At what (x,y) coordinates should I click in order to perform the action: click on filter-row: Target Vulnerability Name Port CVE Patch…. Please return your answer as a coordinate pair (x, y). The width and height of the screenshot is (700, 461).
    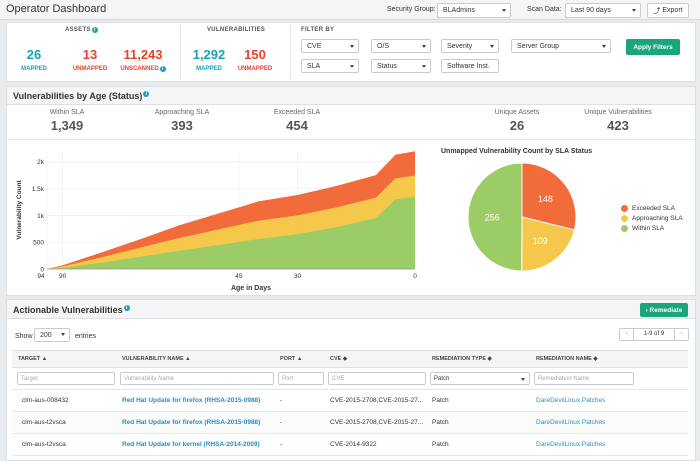
    Looking at the image, I should click on (350, 379).